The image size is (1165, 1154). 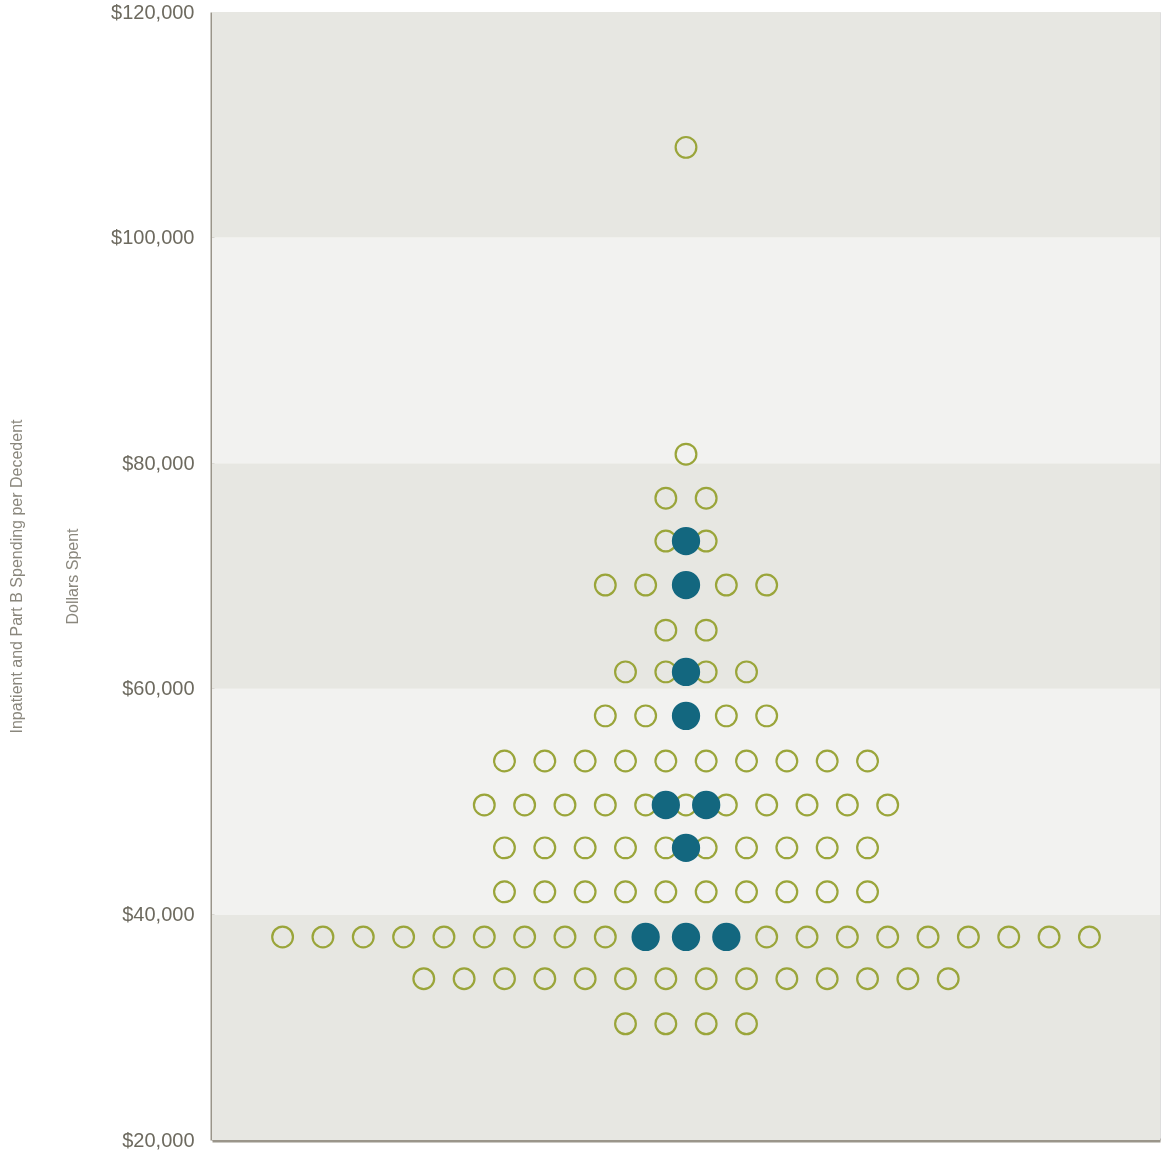 I want to click on y-tick-label: $60,000, so click(x=158, y=688).